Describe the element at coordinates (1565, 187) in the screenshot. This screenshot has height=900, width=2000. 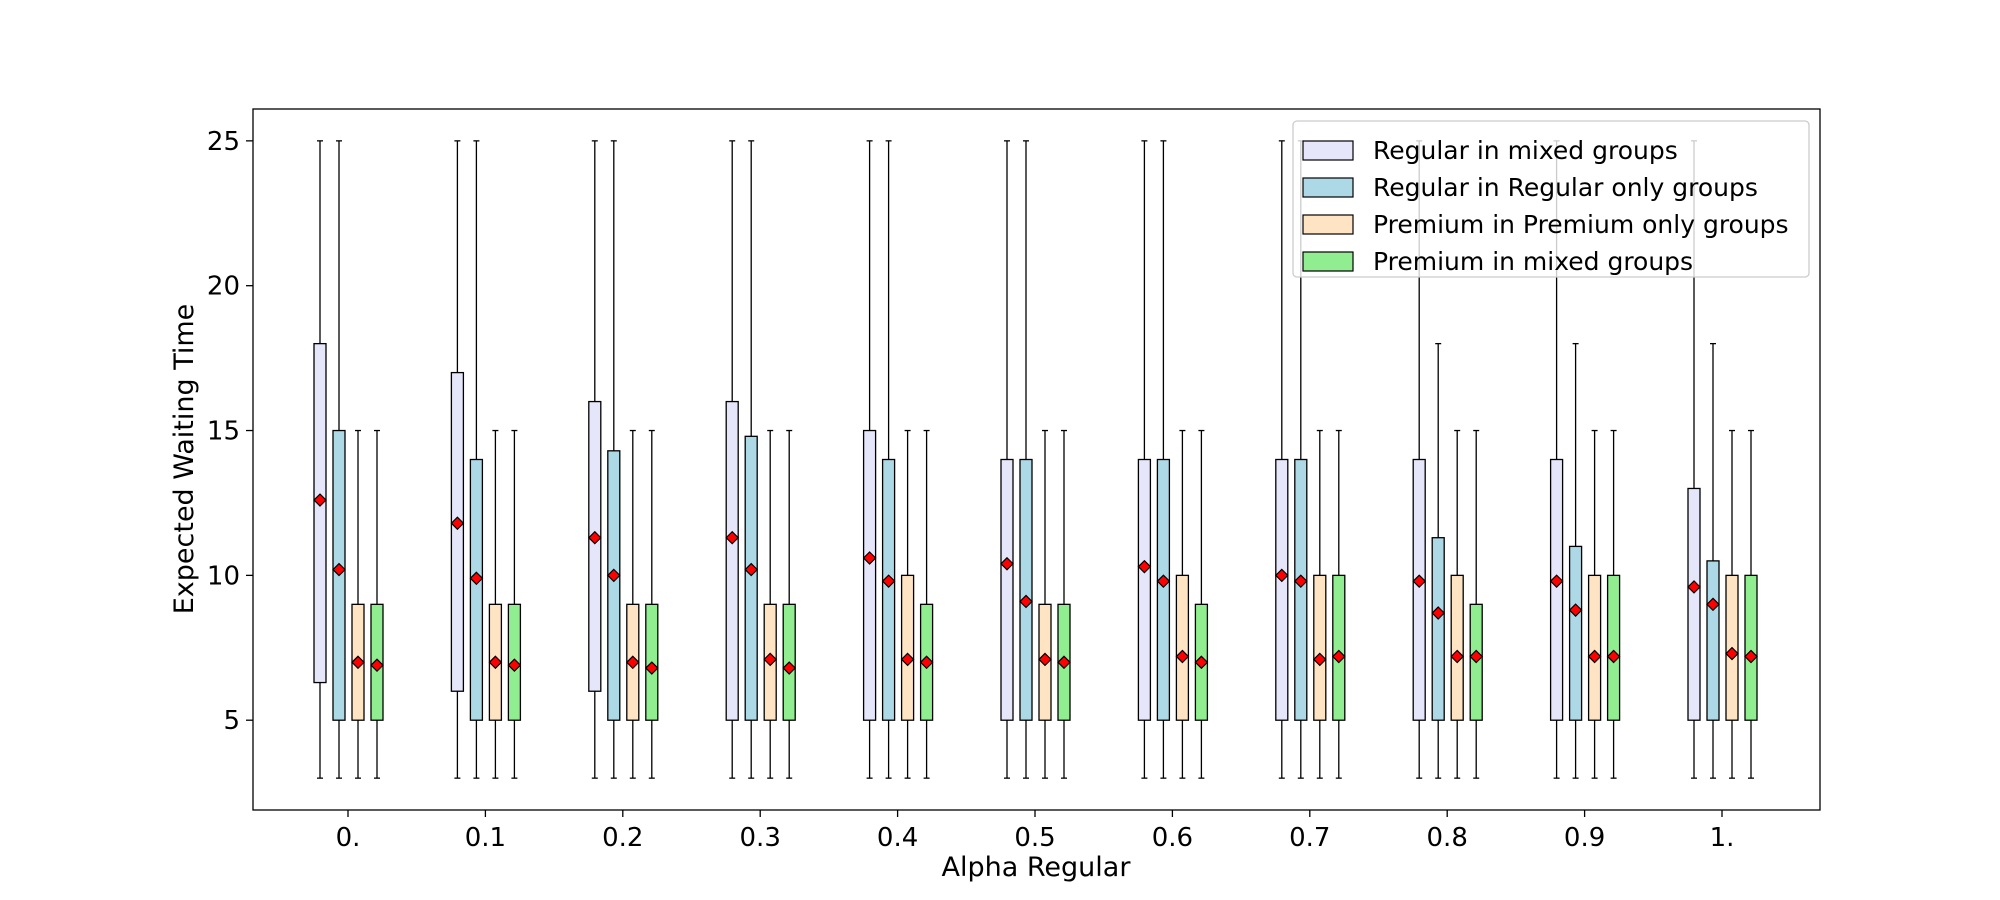
I see `legend-label: Regular in Regular only groups` at that location.